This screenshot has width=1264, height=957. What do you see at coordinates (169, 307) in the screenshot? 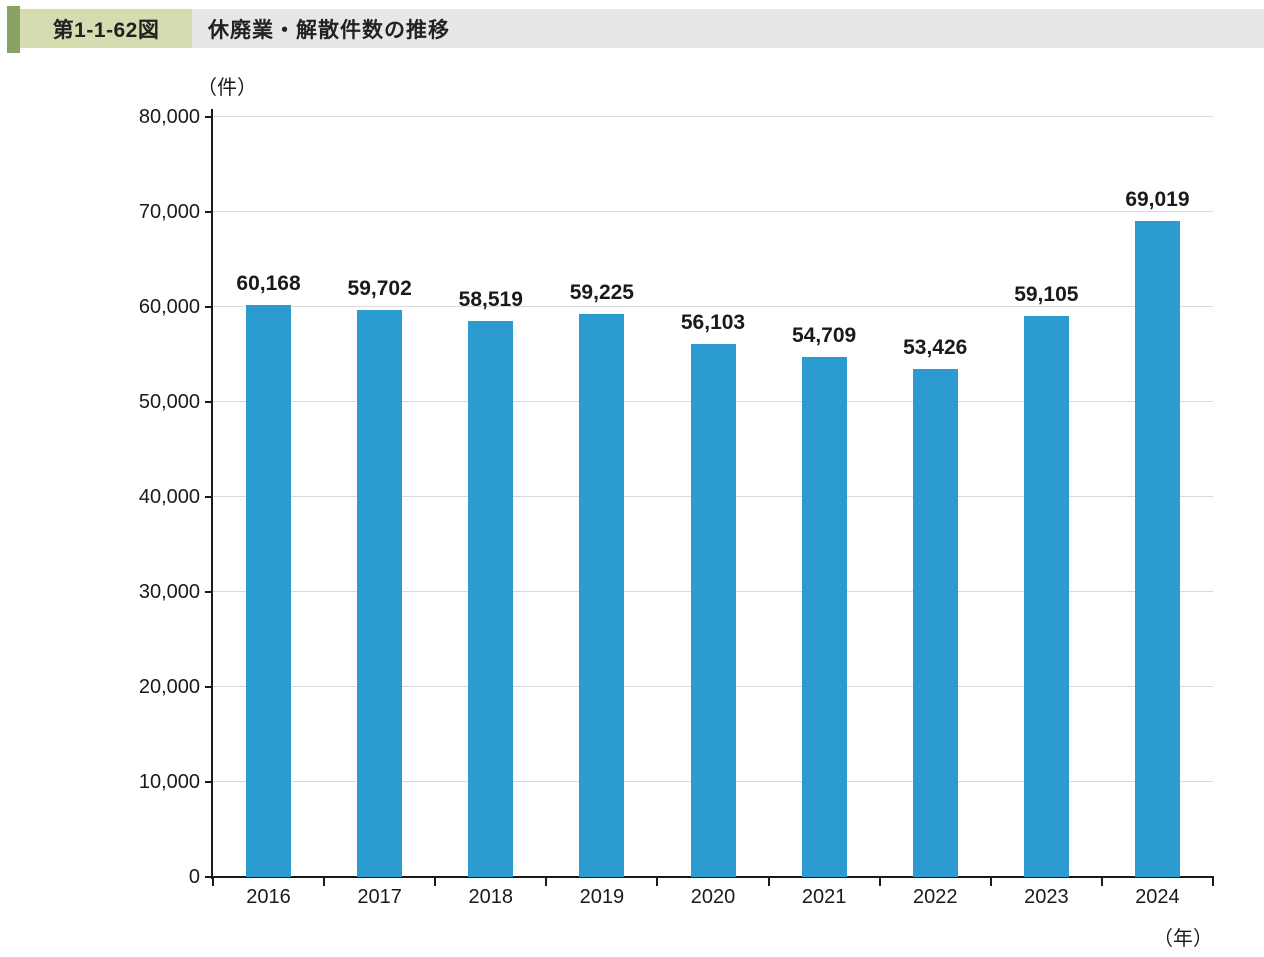
I see `y-axis-label: 60,000` at bounding box center [169, 307].